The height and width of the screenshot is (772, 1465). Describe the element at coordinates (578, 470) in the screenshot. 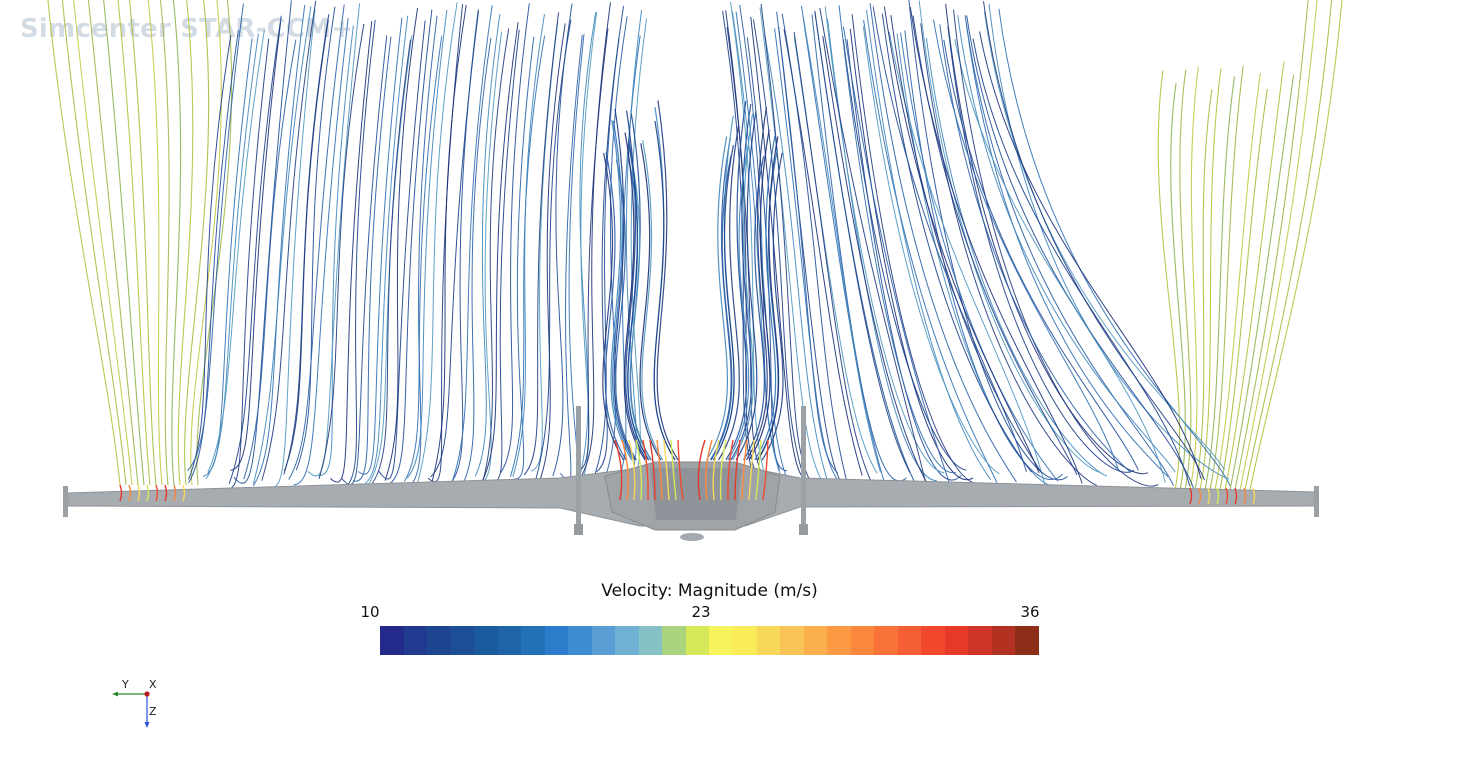

I see `left-fin` at that location.